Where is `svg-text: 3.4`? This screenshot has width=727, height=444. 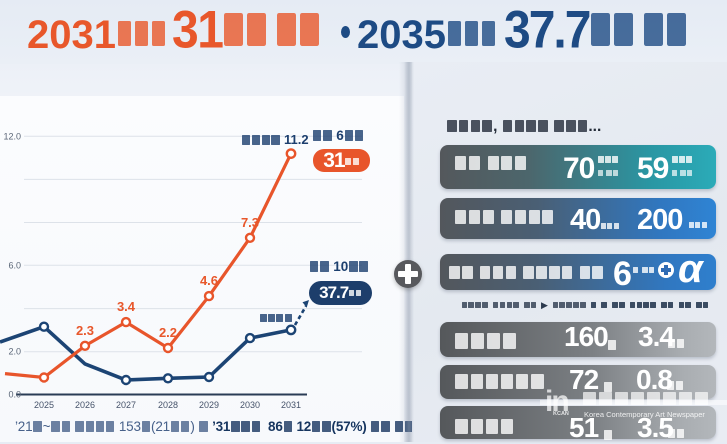
svg-text: 3.4 is located at coordinates (126, 306).